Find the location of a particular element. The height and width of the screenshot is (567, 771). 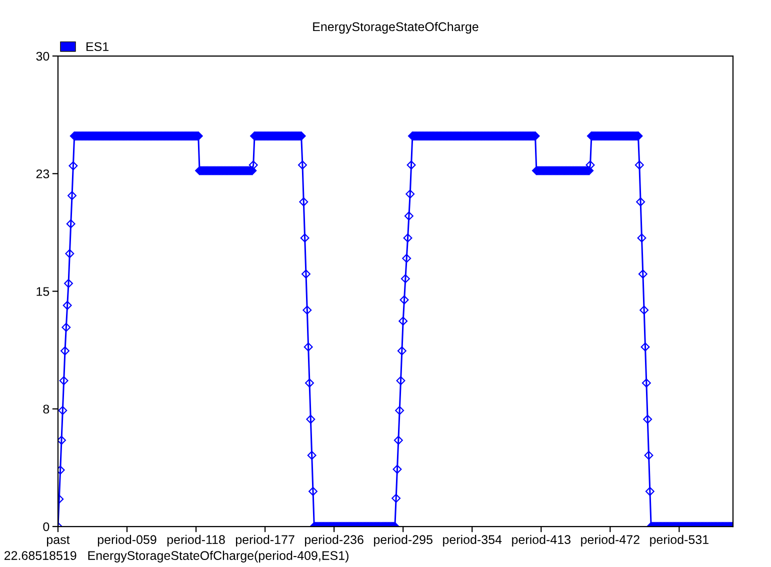

x-tick-label: period-177 is located at coordinates (265, 540).